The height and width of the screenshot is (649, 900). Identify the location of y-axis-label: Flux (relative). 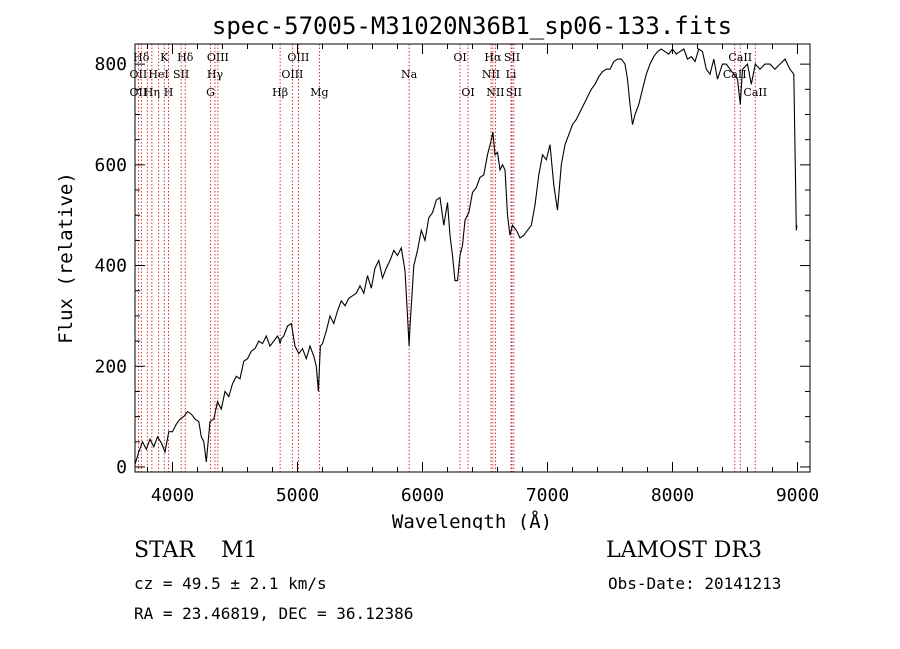
(66, 258).